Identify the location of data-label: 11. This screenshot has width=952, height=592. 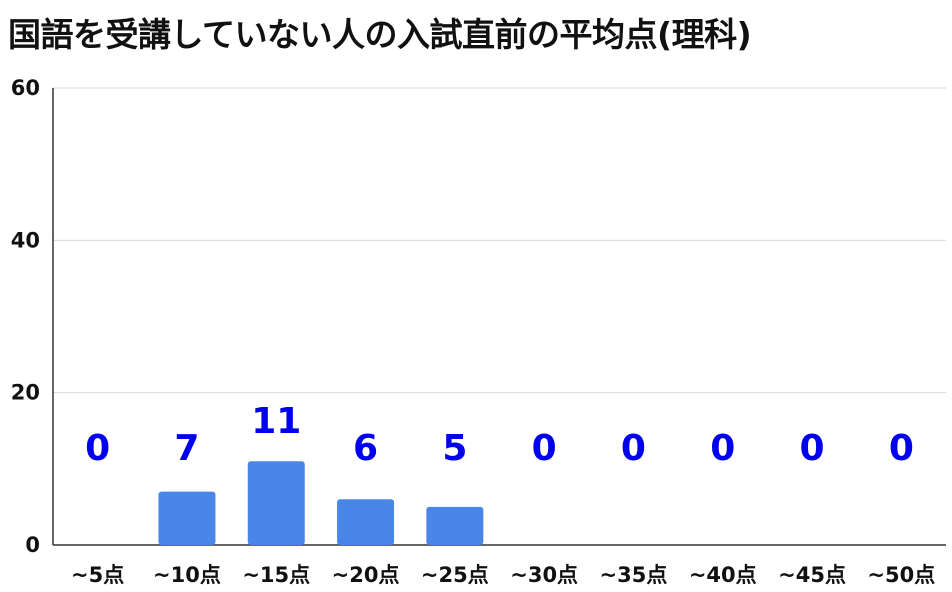
(276, 421).